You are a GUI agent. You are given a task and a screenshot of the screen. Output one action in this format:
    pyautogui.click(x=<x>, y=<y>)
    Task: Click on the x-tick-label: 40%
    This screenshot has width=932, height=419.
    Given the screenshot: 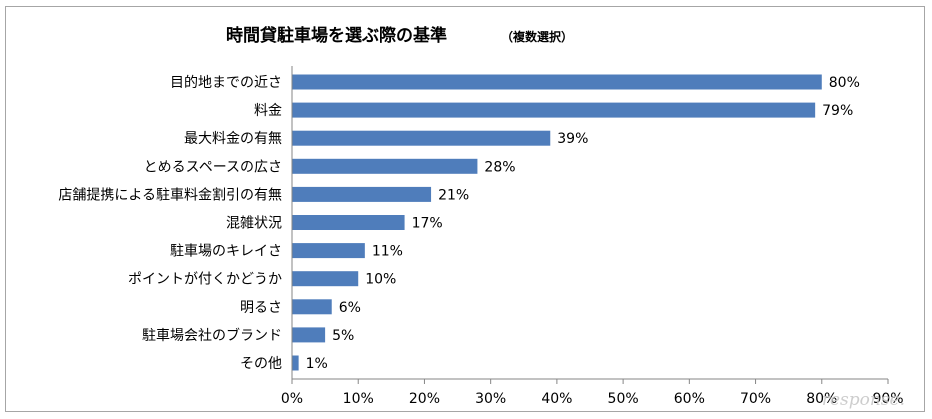 What is the action you would take?
    pyautogui.click(x=556, y=399)
    